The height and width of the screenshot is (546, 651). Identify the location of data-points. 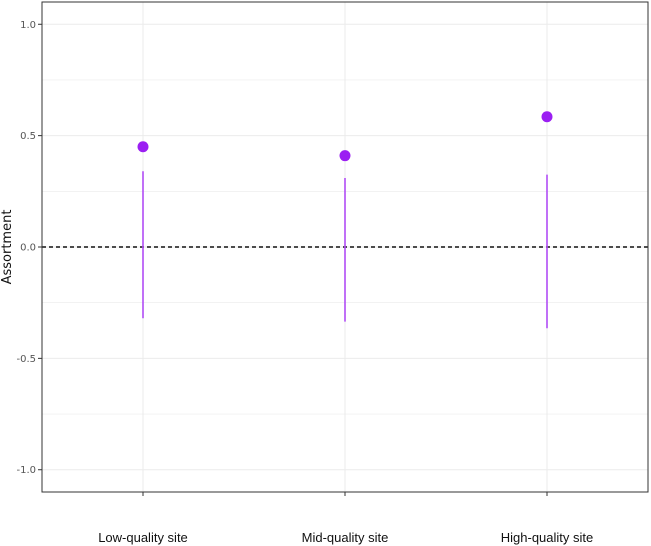
(345, 136).